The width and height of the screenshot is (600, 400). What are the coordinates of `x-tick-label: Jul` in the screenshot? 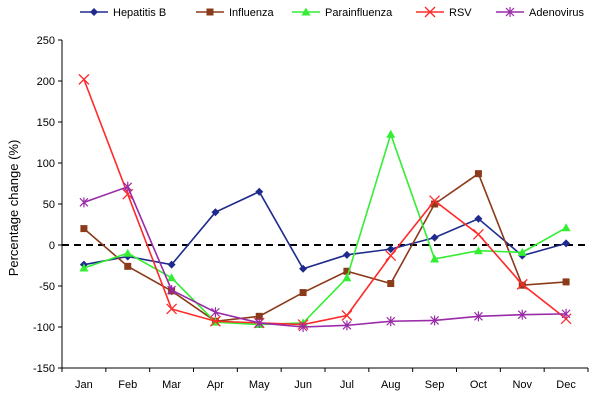 It's located at (347, 385).